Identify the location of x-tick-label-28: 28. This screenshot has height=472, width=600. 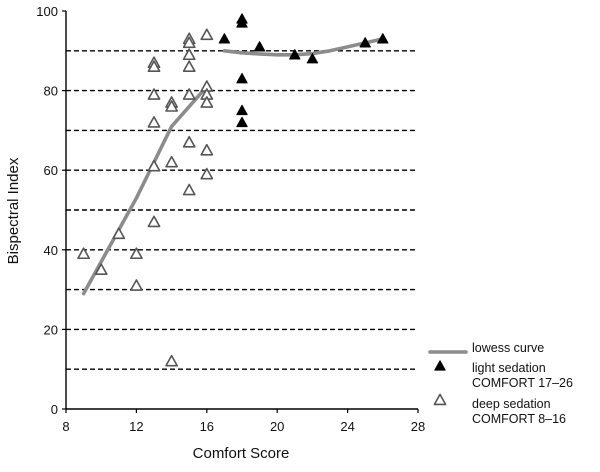
(418, 426).